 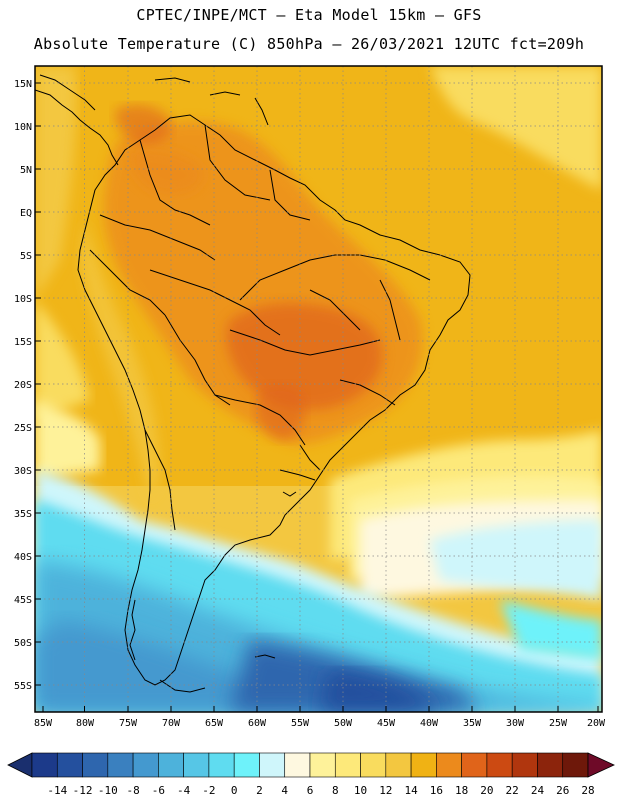 What do you see at coordinates (234, 790) in the screenshot?
I see `colorbar-label: 0` at bounding box center [234, 790].